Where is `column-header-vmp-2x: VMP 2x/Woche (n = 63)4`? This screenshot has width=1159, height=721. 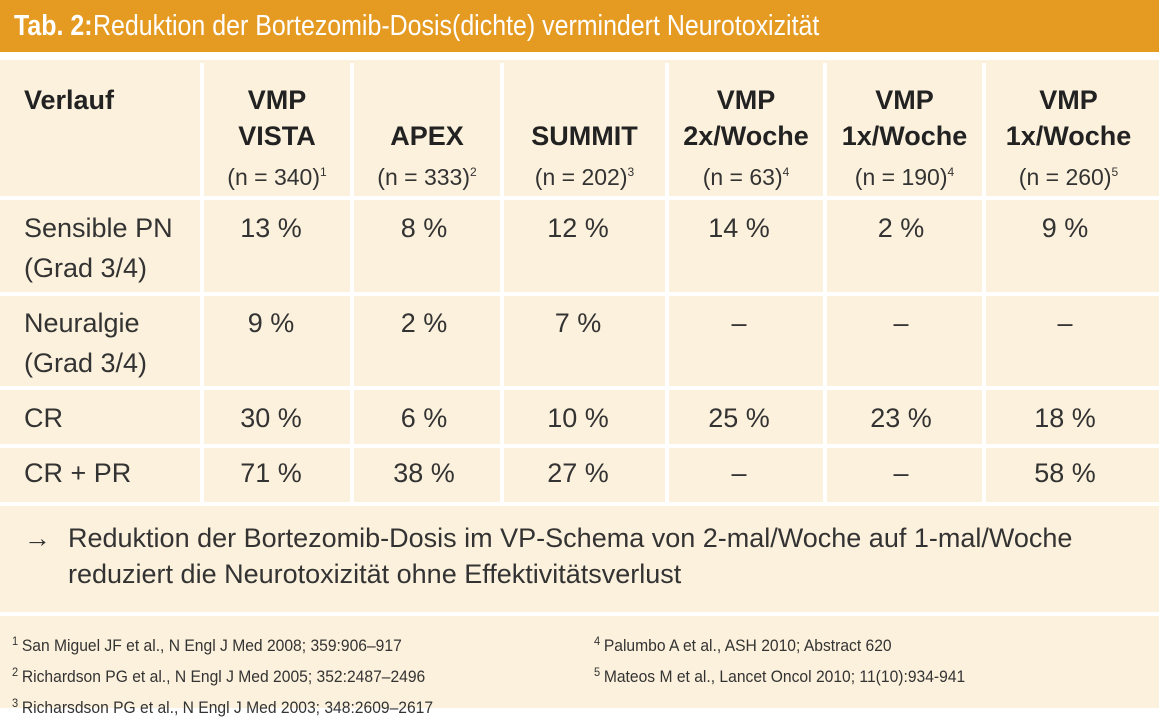 column-header-vmp-2x: VMP 2x/Woche (n = 63)4 is located at coordinates (746, 137).